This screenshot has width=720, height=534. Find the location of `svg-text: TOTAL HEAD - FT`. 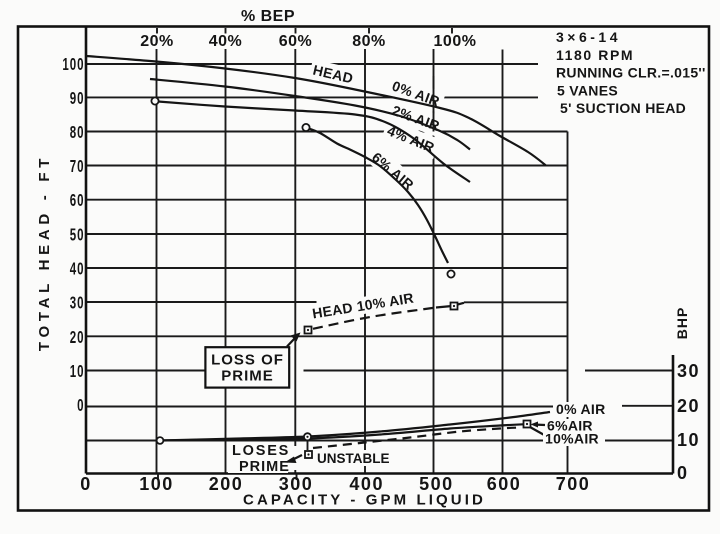

svg-text: TOTAL HEAD - FT is located at coordinates (44, 252).